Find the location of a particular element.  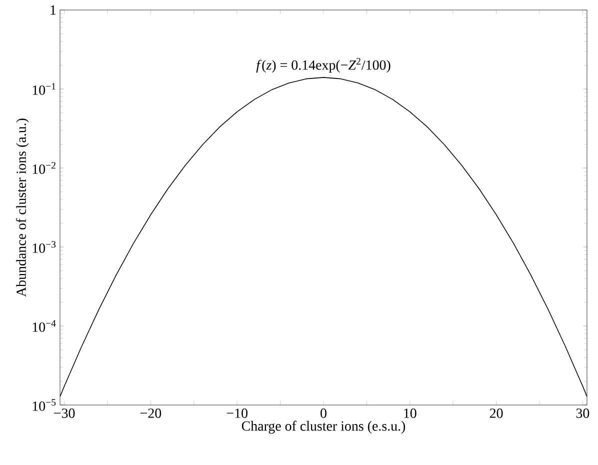

x-tick-label: 30 is located at coordinates (583, 413).